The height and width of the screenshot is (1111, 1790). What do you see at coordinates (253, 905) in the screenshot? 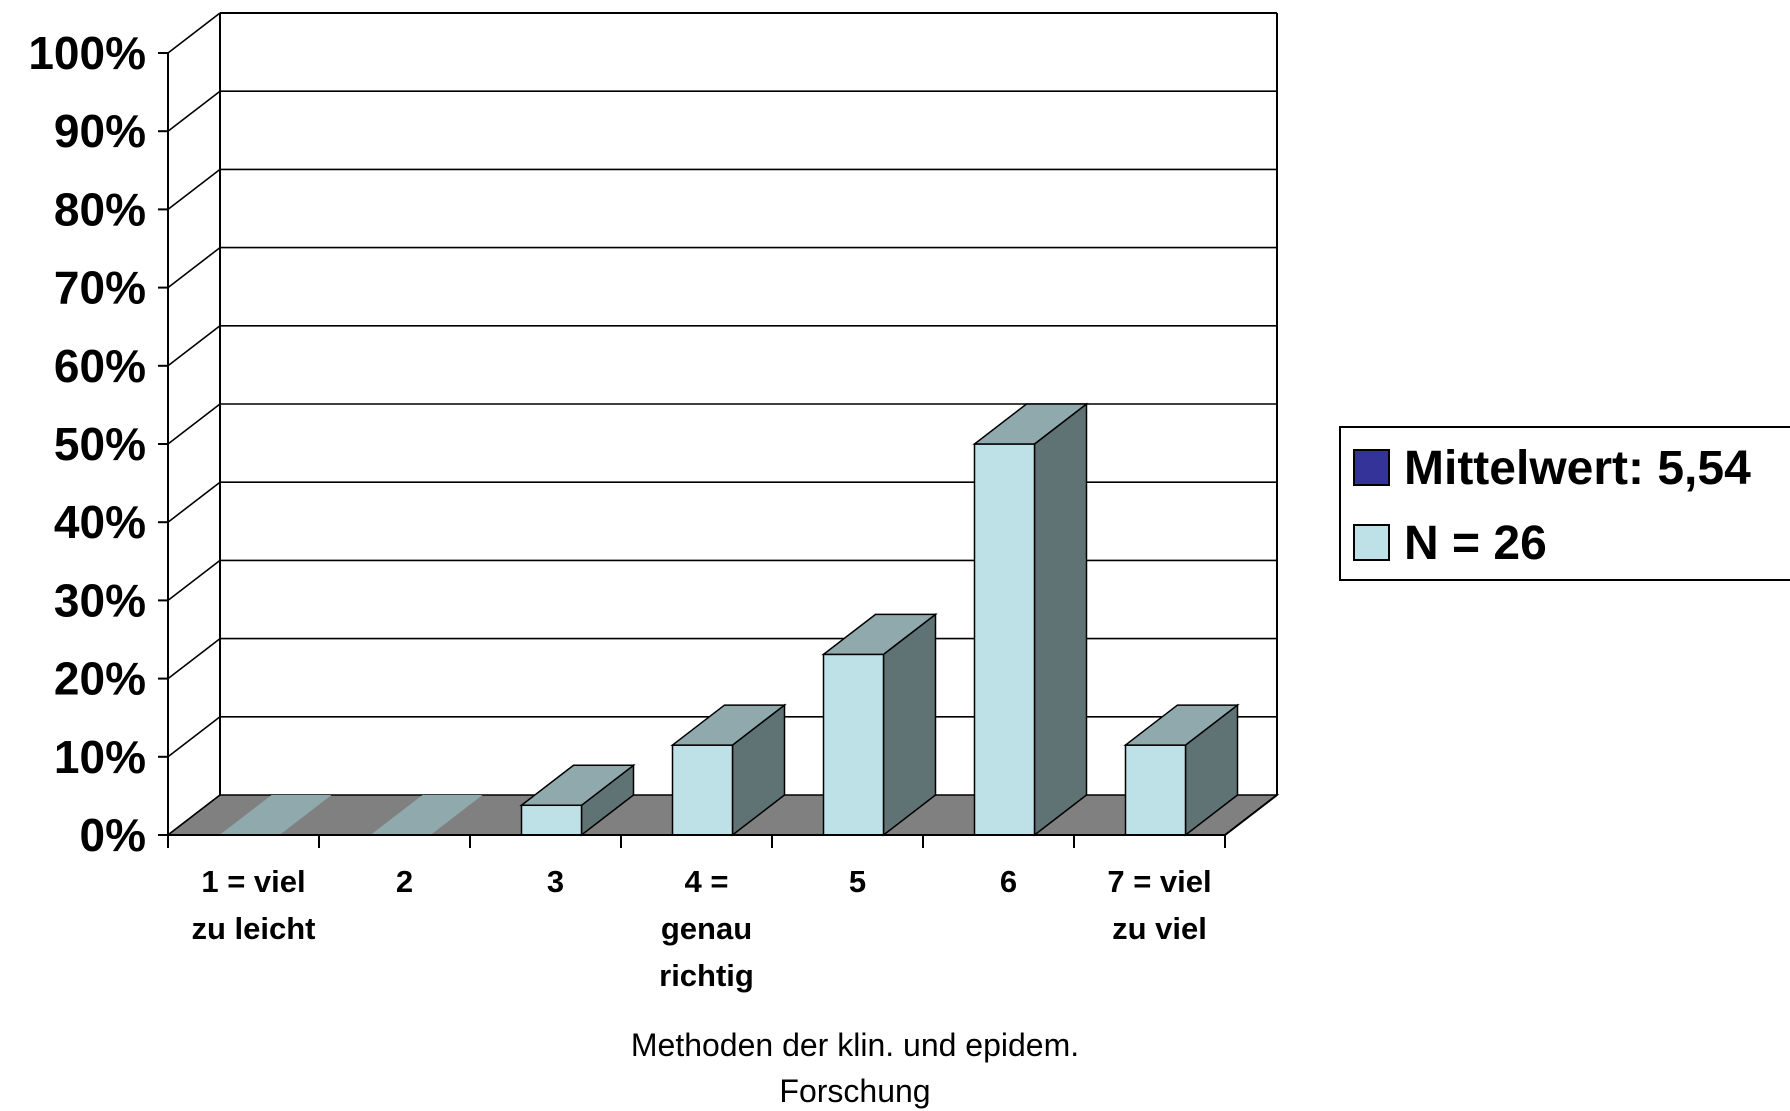
I see `x-category-label: 1 = viel zu leicht` at bounding box center [253, 905].